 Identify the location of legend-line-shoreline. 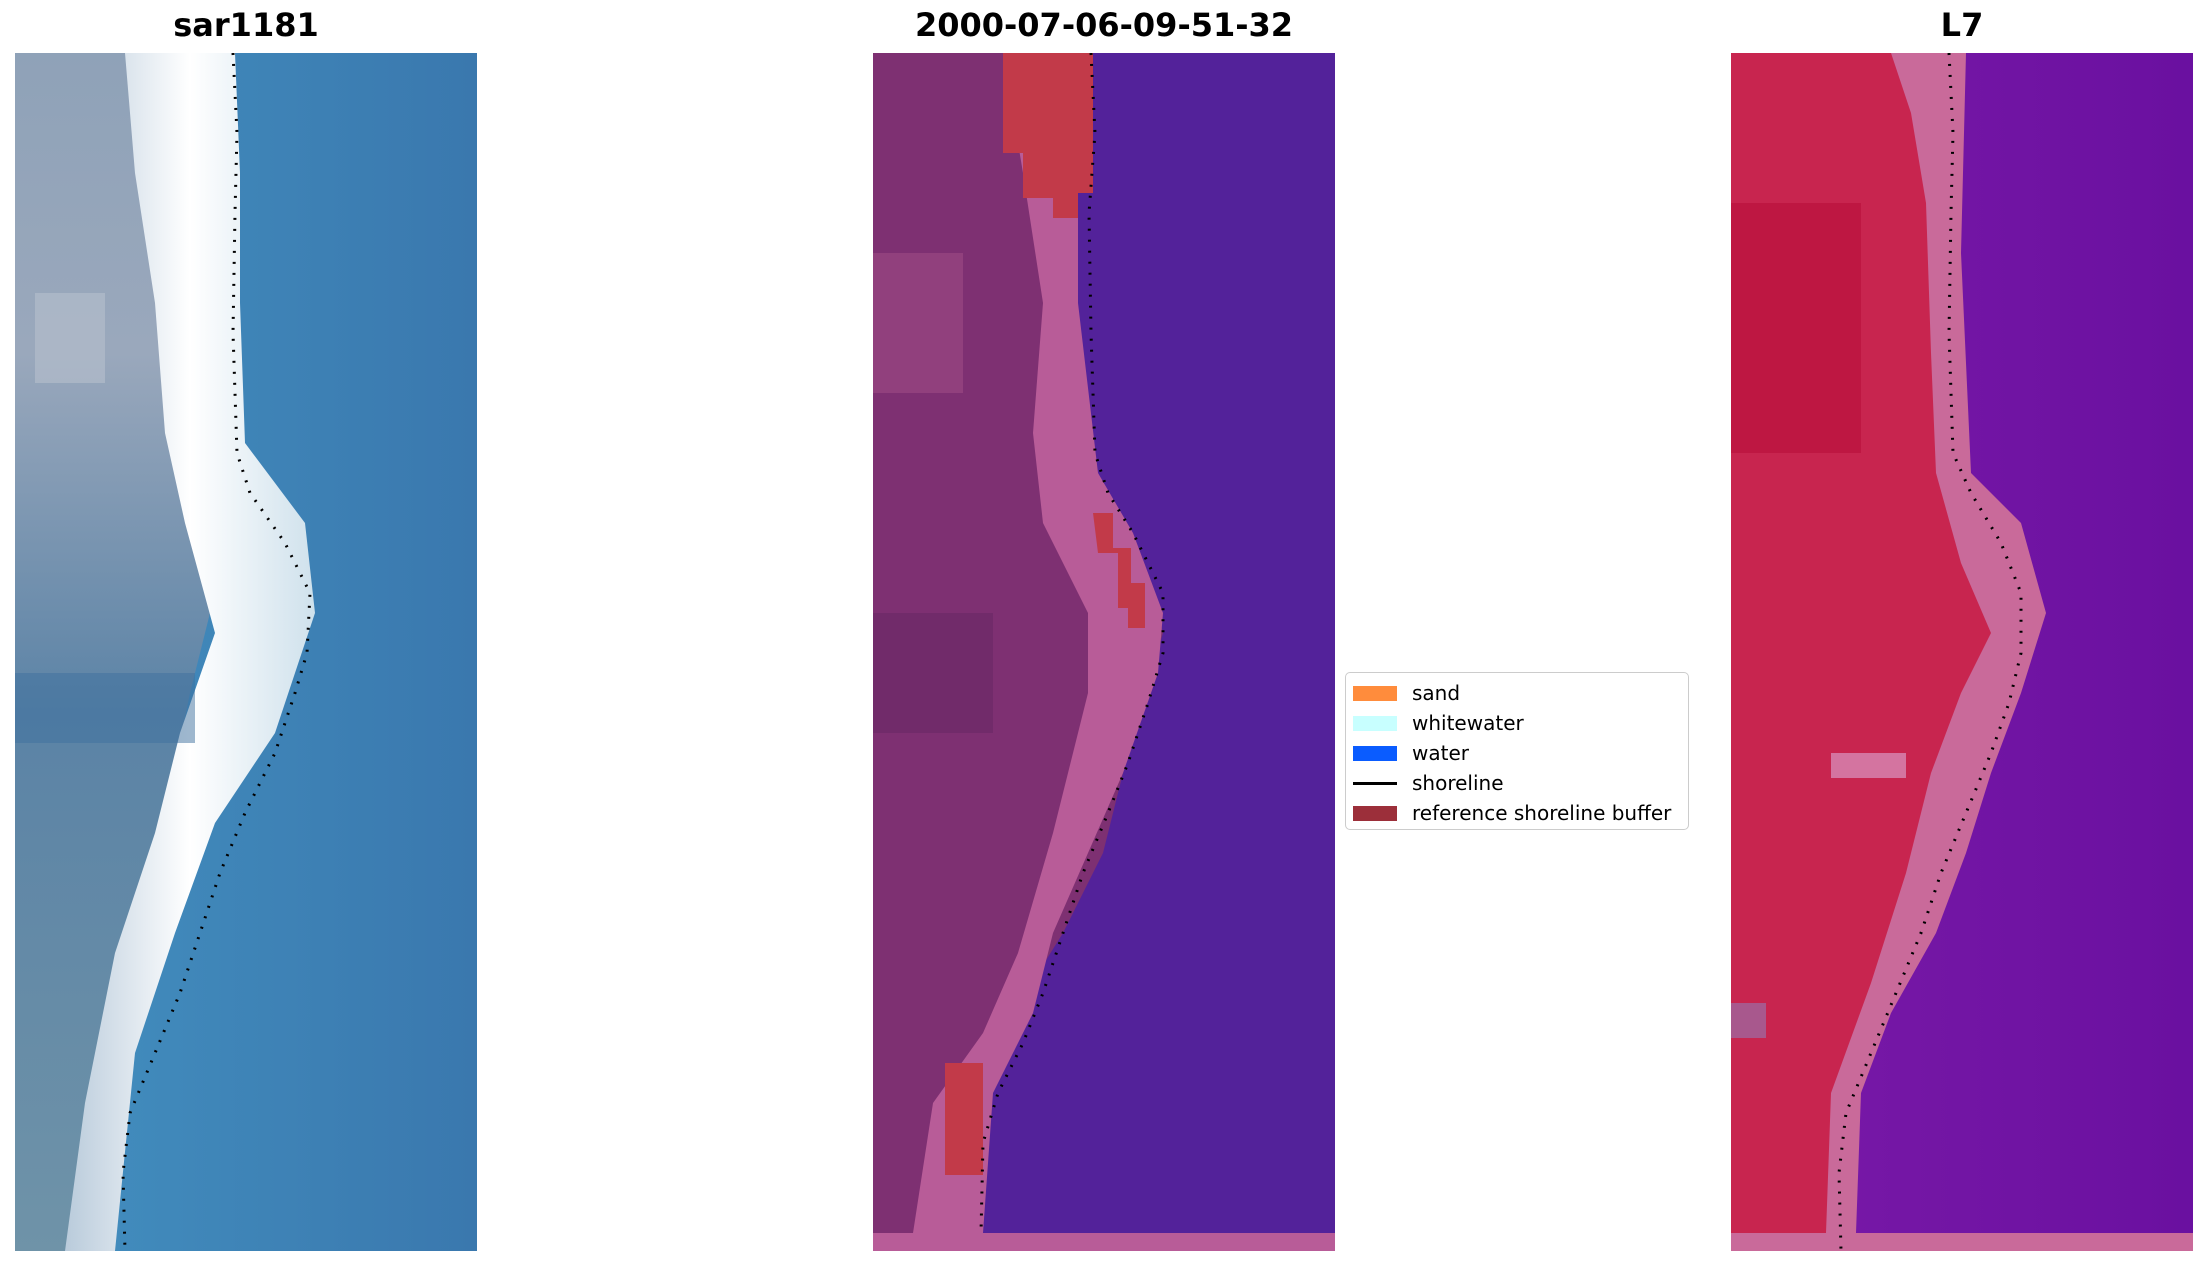
(1375, 783).